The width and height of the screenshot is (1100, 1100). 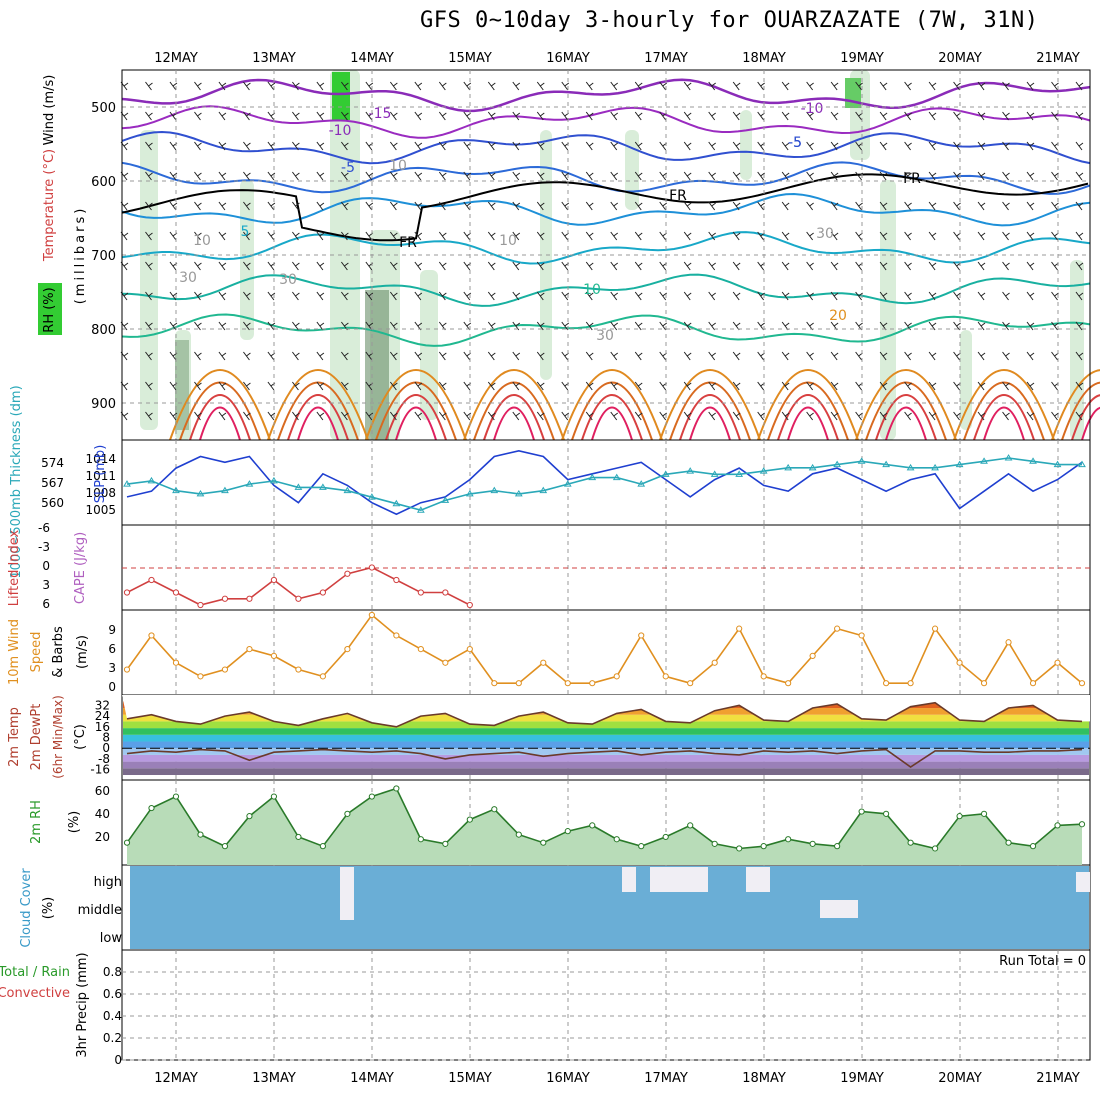 I want to click on rh2m-unit-label: (%), so click(x=74, y=822).